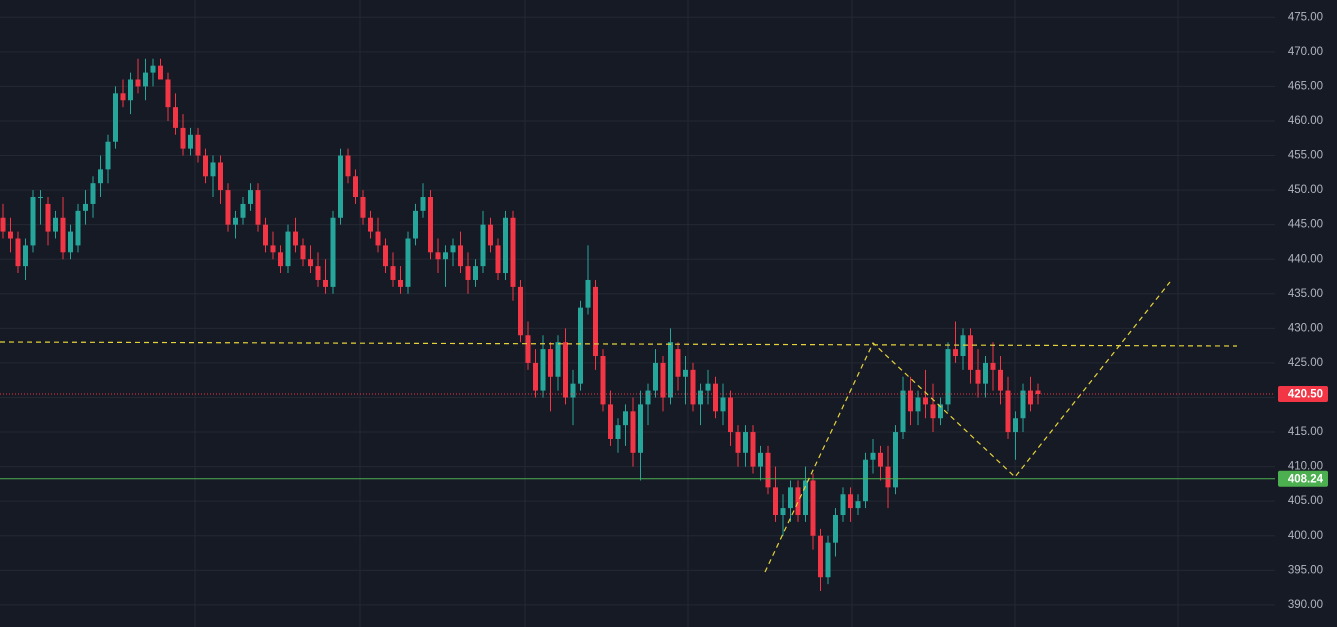 This screenshot has width=1337, height=627. I want to click on y-tick-label: 475.00, so click(1305, 17).